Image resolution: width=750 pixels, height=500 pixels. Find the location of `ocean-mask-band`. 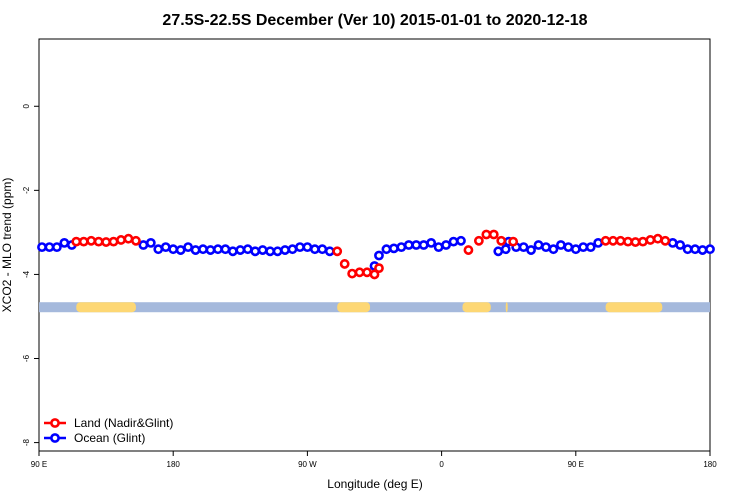

ocean-mask-band is located at coordinates (374, 307).